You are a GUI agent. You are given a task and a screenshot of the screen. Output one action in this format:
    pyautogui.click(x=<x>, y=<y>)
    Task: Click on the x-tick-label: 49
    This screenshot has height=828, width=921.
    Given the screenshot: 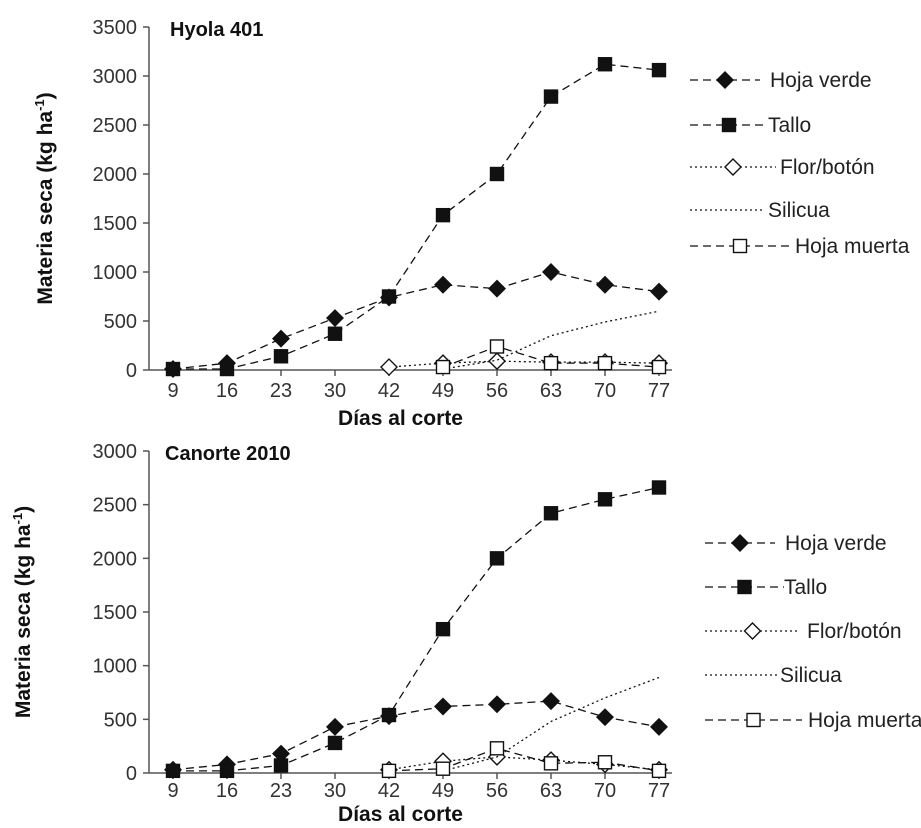 What is the action you would take?
    pyautogui.click(x=443, y=391)
    